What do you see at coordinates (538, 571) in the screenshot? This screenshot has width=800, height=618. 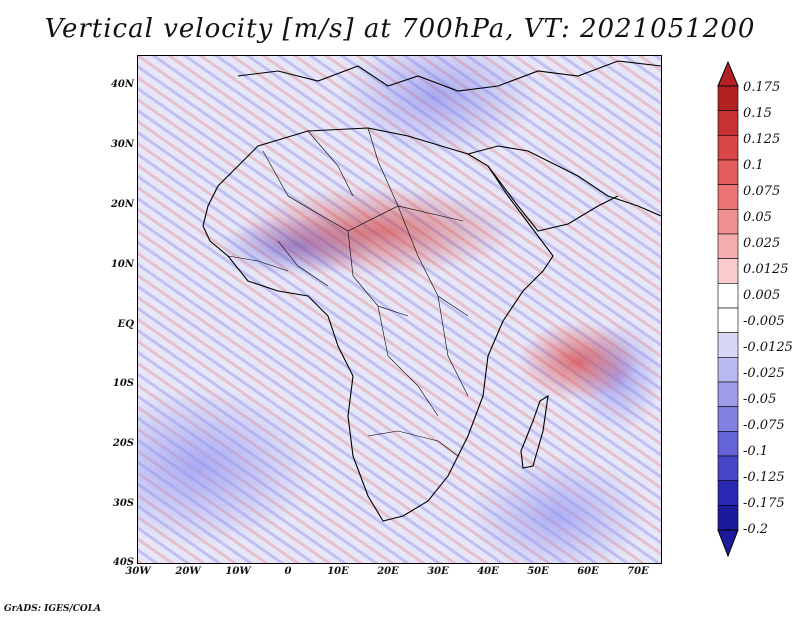 I see `lon-label-50e: 50E` at bounding box center [538, 571].